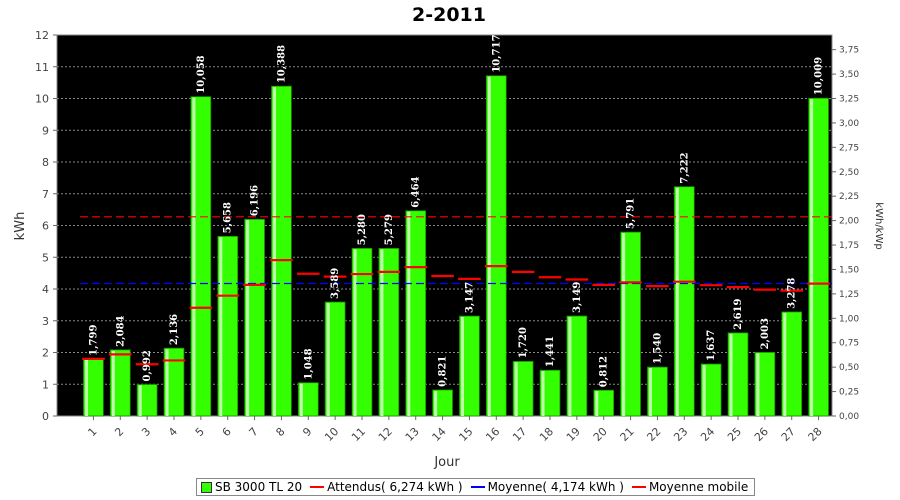 This screenshot has width=900, height=500. I want to click on x-tick-label: 9, so click(307, 432).